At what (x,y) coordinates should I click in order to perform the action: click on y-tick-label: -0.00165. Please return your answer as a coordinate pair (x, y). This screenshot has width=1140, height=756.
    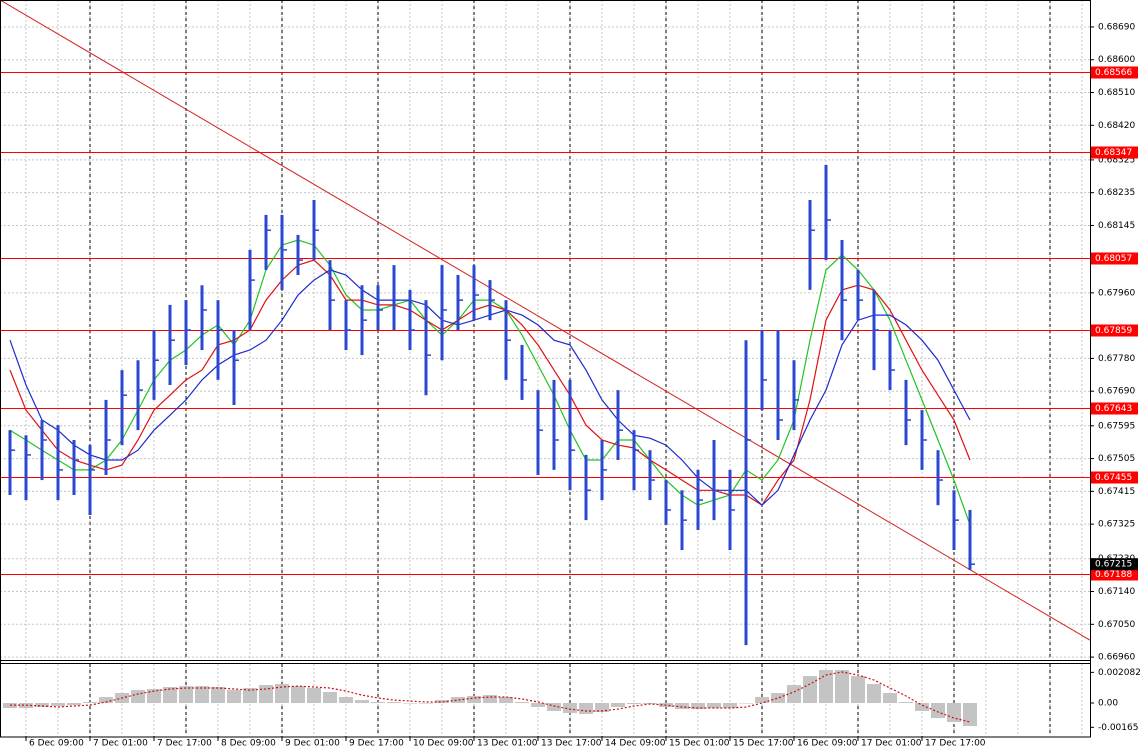
    Looking at the image, I should click on (1118, 728).